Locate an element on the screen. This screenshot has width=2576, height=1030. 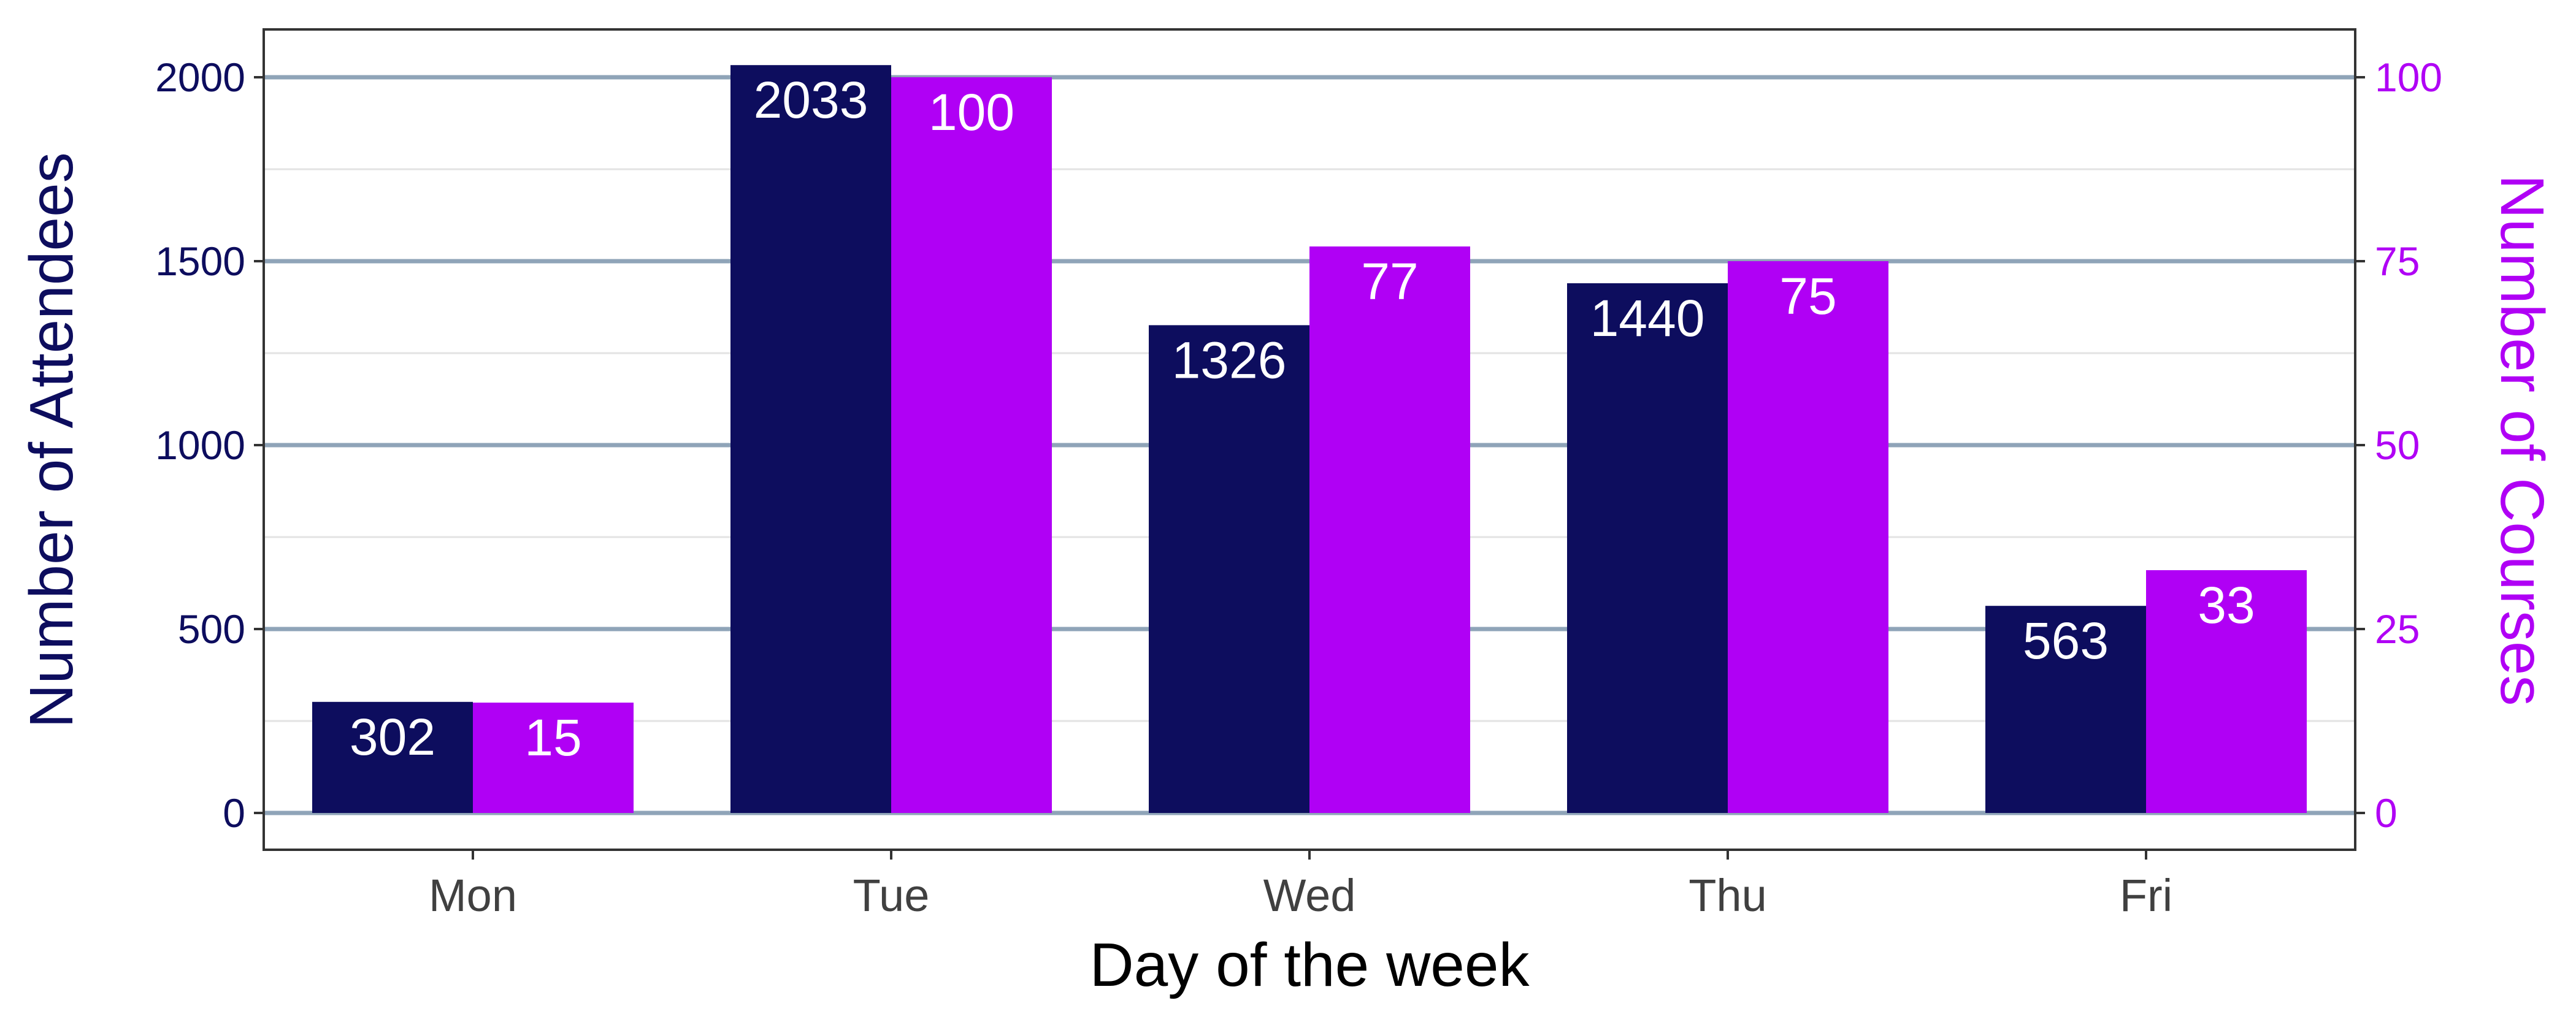
bar-courses-thu is located at coordinates (1808, 537).